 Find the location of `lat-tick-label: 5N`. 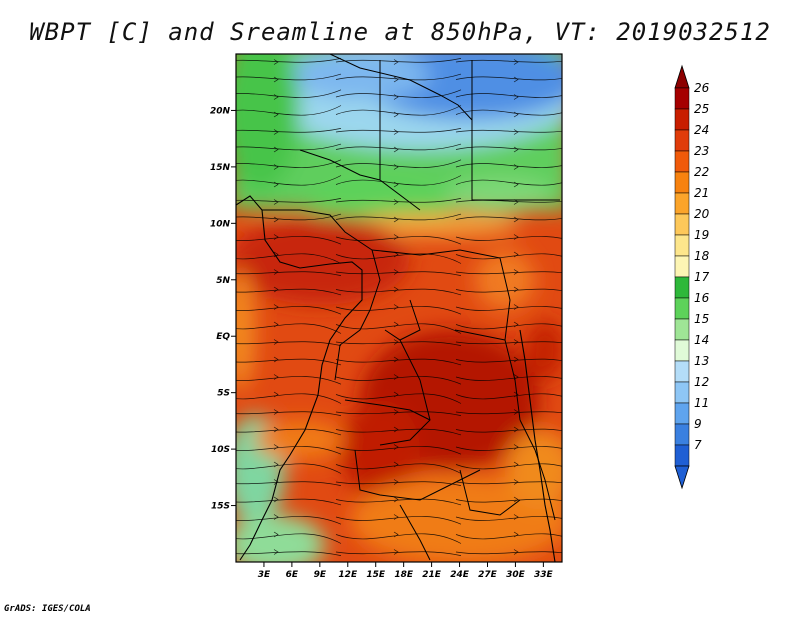

lat-tick-label: 5N is located at coordinates (223, 281).